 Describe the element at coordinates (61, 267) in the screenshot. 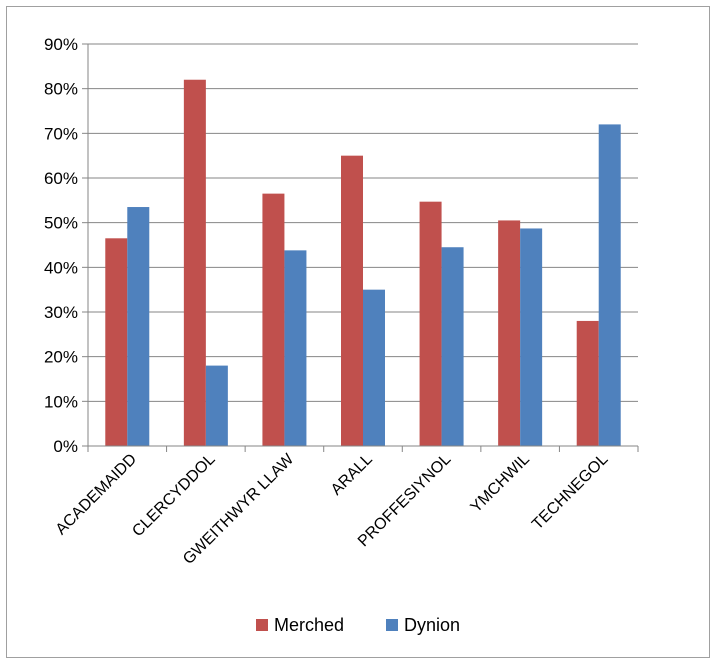

I see `y-tick-label: 40%` at that location.